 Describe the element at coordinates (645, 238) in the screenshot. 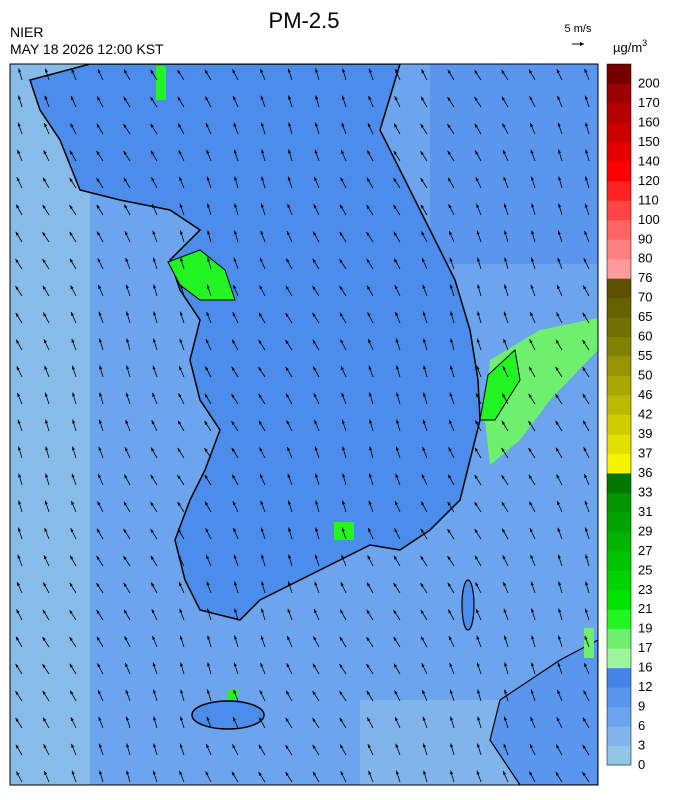

I see `colorbar-label: 90` at that location.